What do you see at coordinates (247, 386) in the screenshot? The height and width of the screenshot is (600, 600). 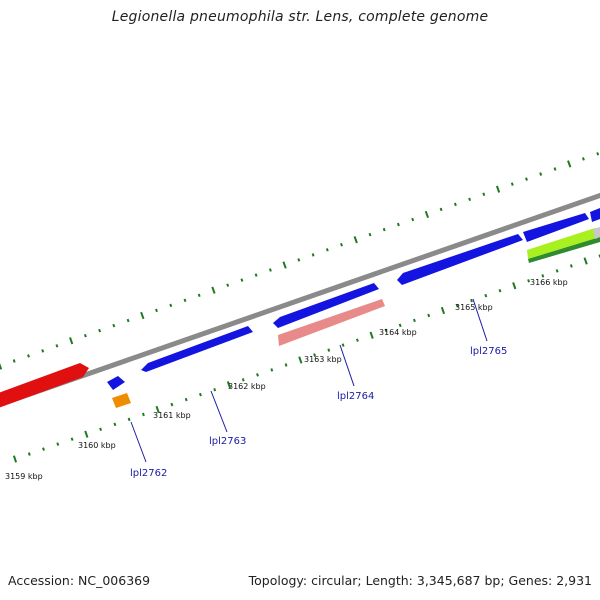 I see `scale-label: 3162 kbp` at bounding box center [247, 386].